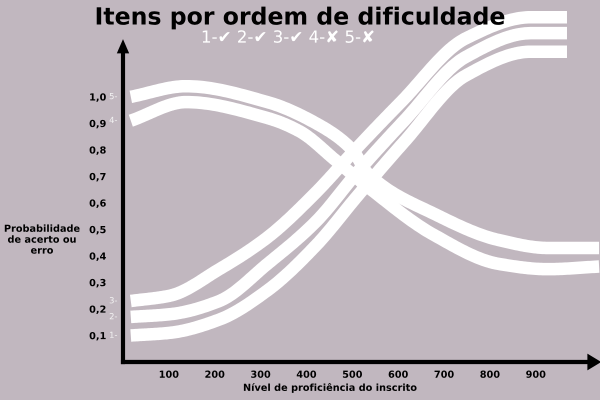 Image resolution: width=600 pixels, height=400 pixels. Describe the element at coordinates (300, 18) in the screenshot. I see `chart-title: Itens por ordem de dificuldade` at that location.